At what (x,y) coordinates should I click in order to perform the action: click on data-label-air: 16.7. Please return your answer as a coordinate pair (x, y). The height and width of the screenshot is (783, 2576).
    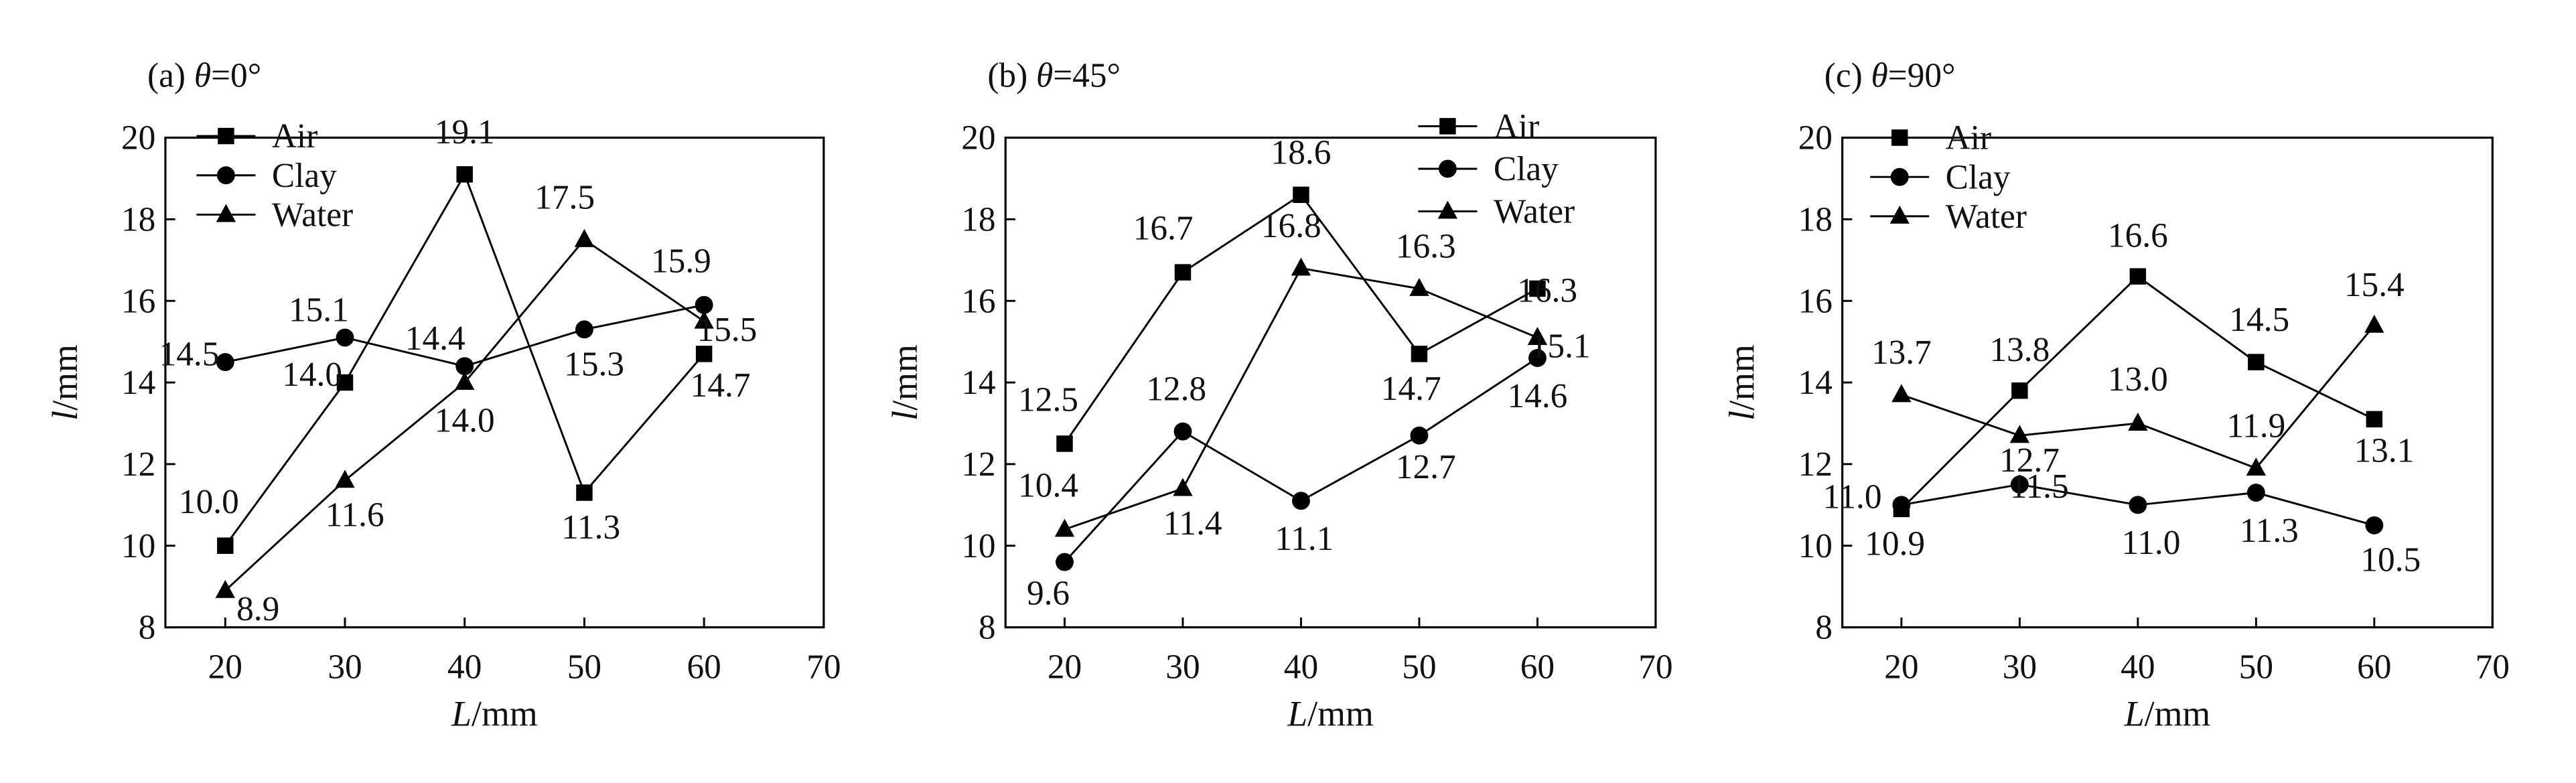
    Looking at the image, I should click on (1163, 229).